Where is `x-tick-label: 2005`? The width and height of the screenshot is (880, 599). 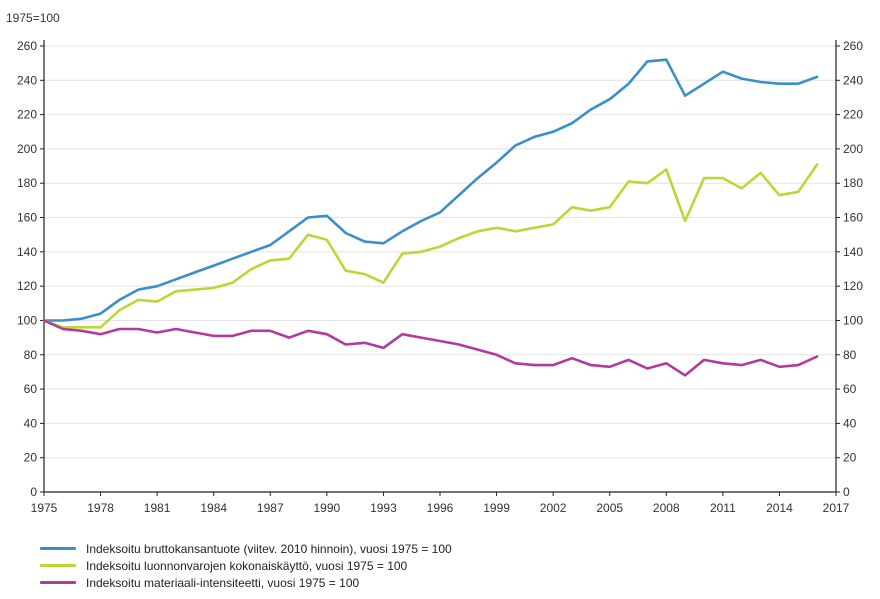
x-tick-label: 2005 is located at coordinates (609, 508).